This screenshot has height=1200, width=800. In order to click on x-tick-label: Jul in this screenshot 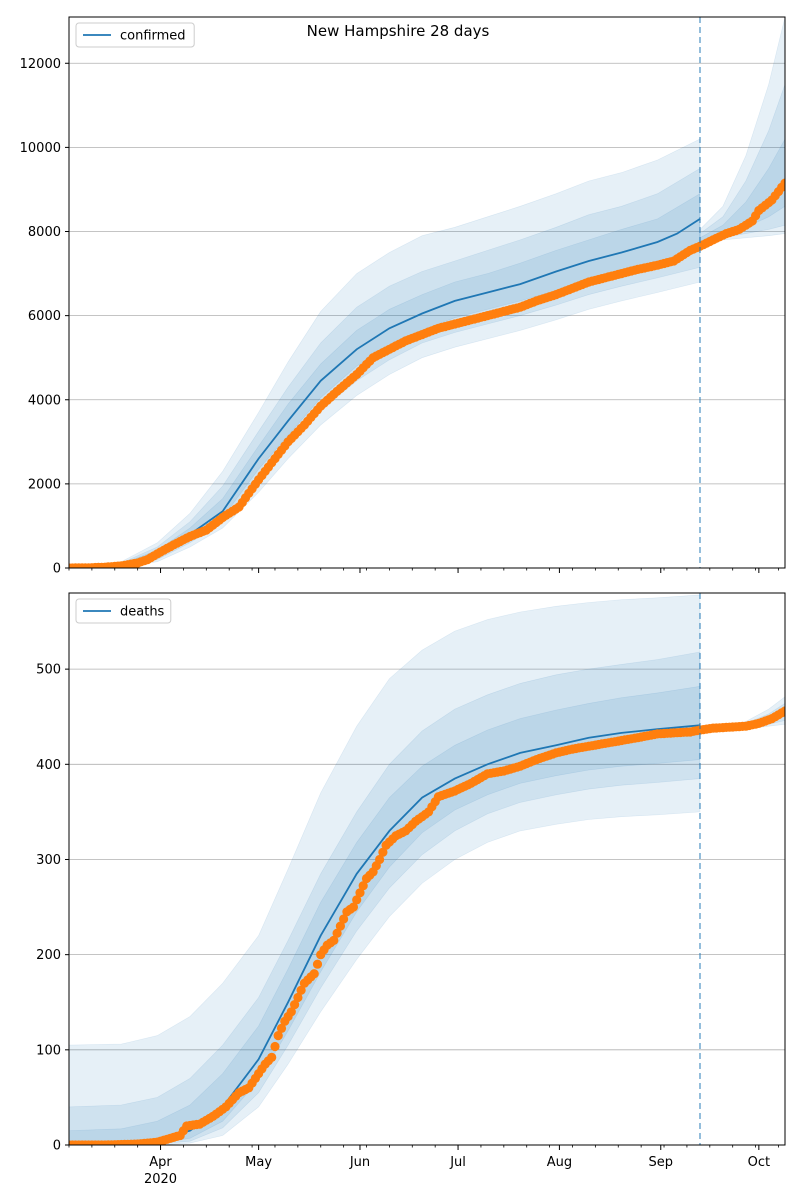, I will do `click(457, 1162)`.